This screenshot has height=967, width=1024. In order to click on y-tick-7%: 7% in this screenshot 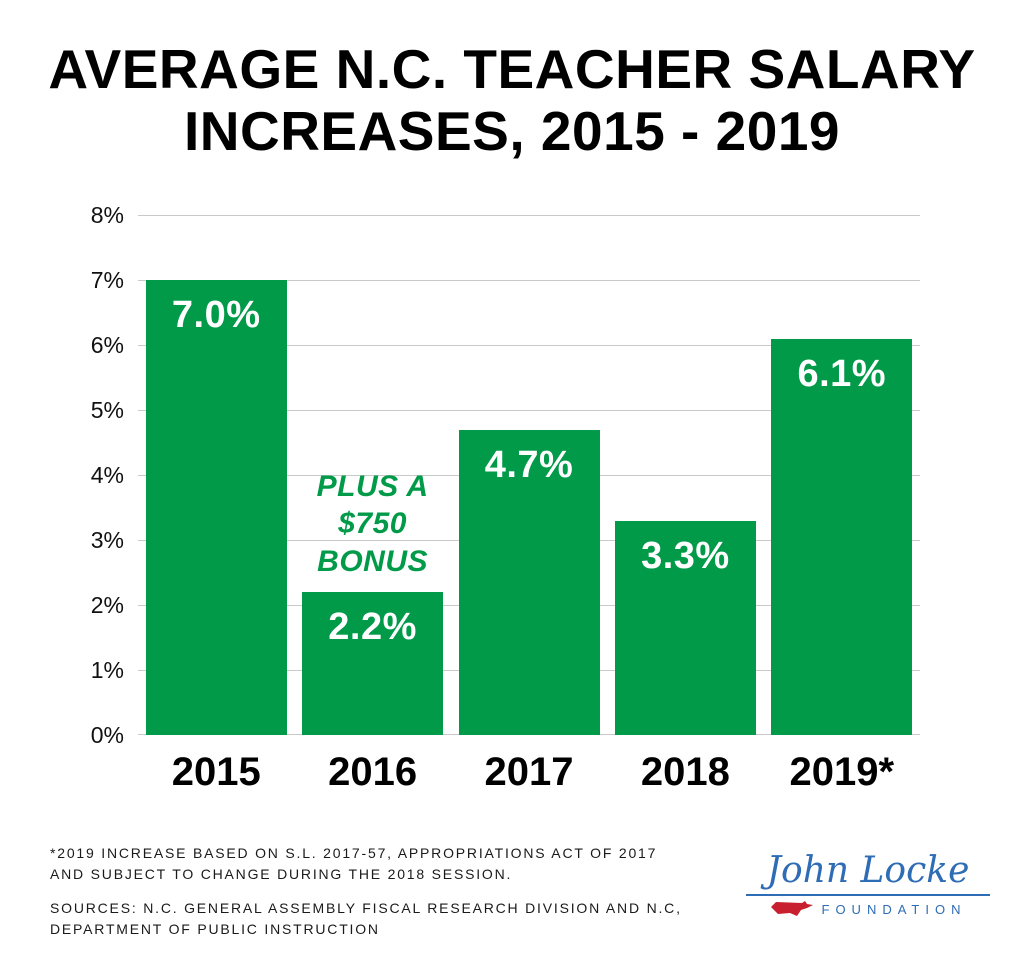, I will do `click(107, 280)`.